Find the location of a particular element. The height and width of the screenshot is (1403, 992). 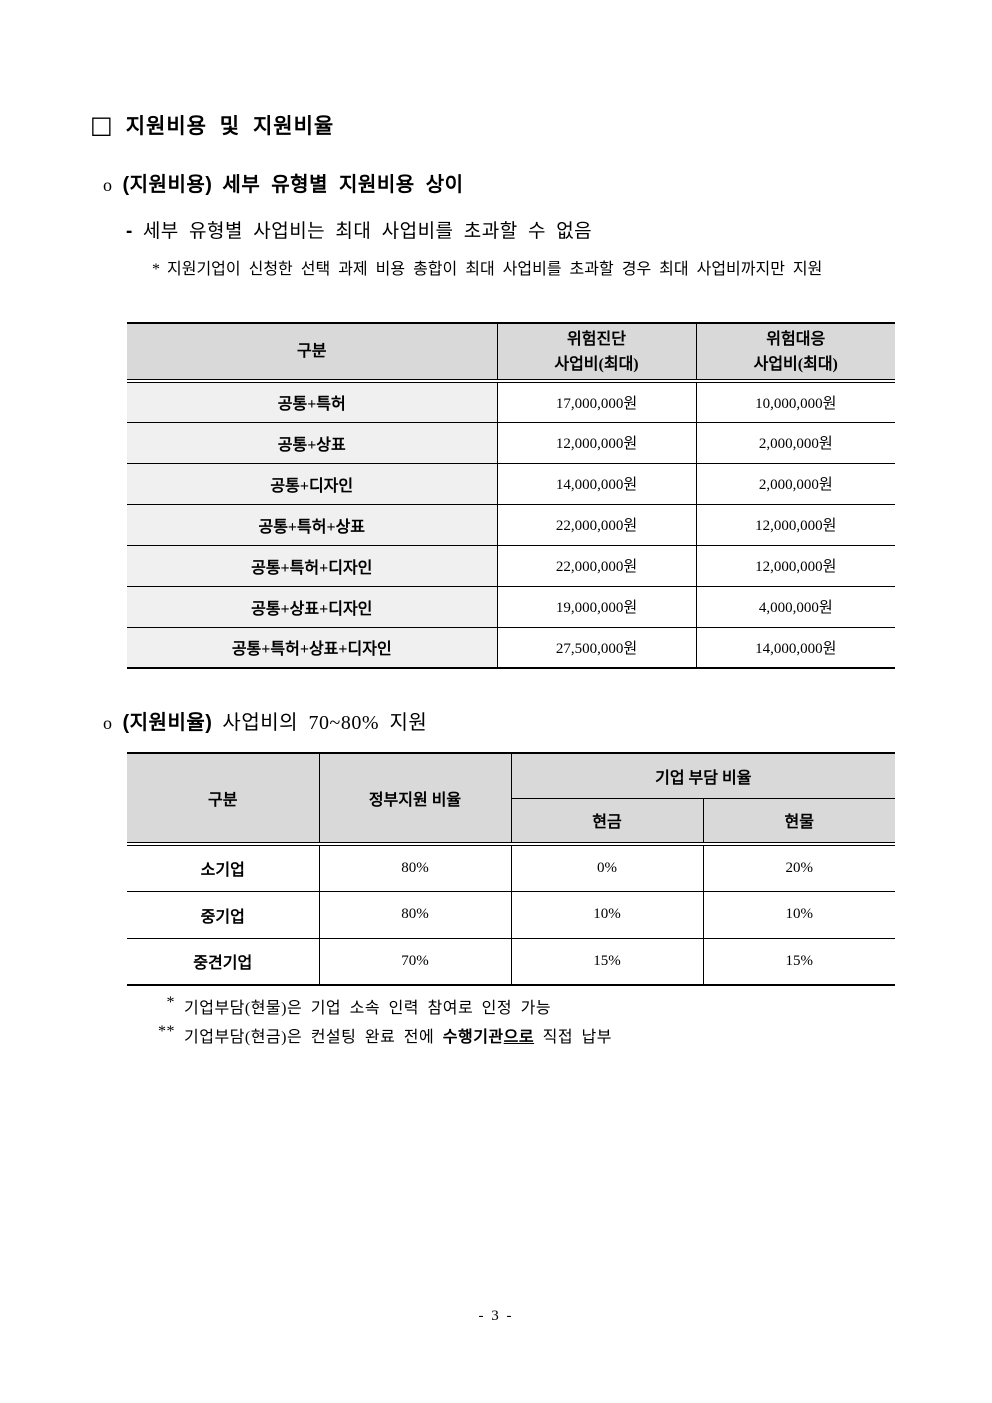

cost-heading-text: 세부 유형별 지원비용 상이 is located at coordinates (343, 185).